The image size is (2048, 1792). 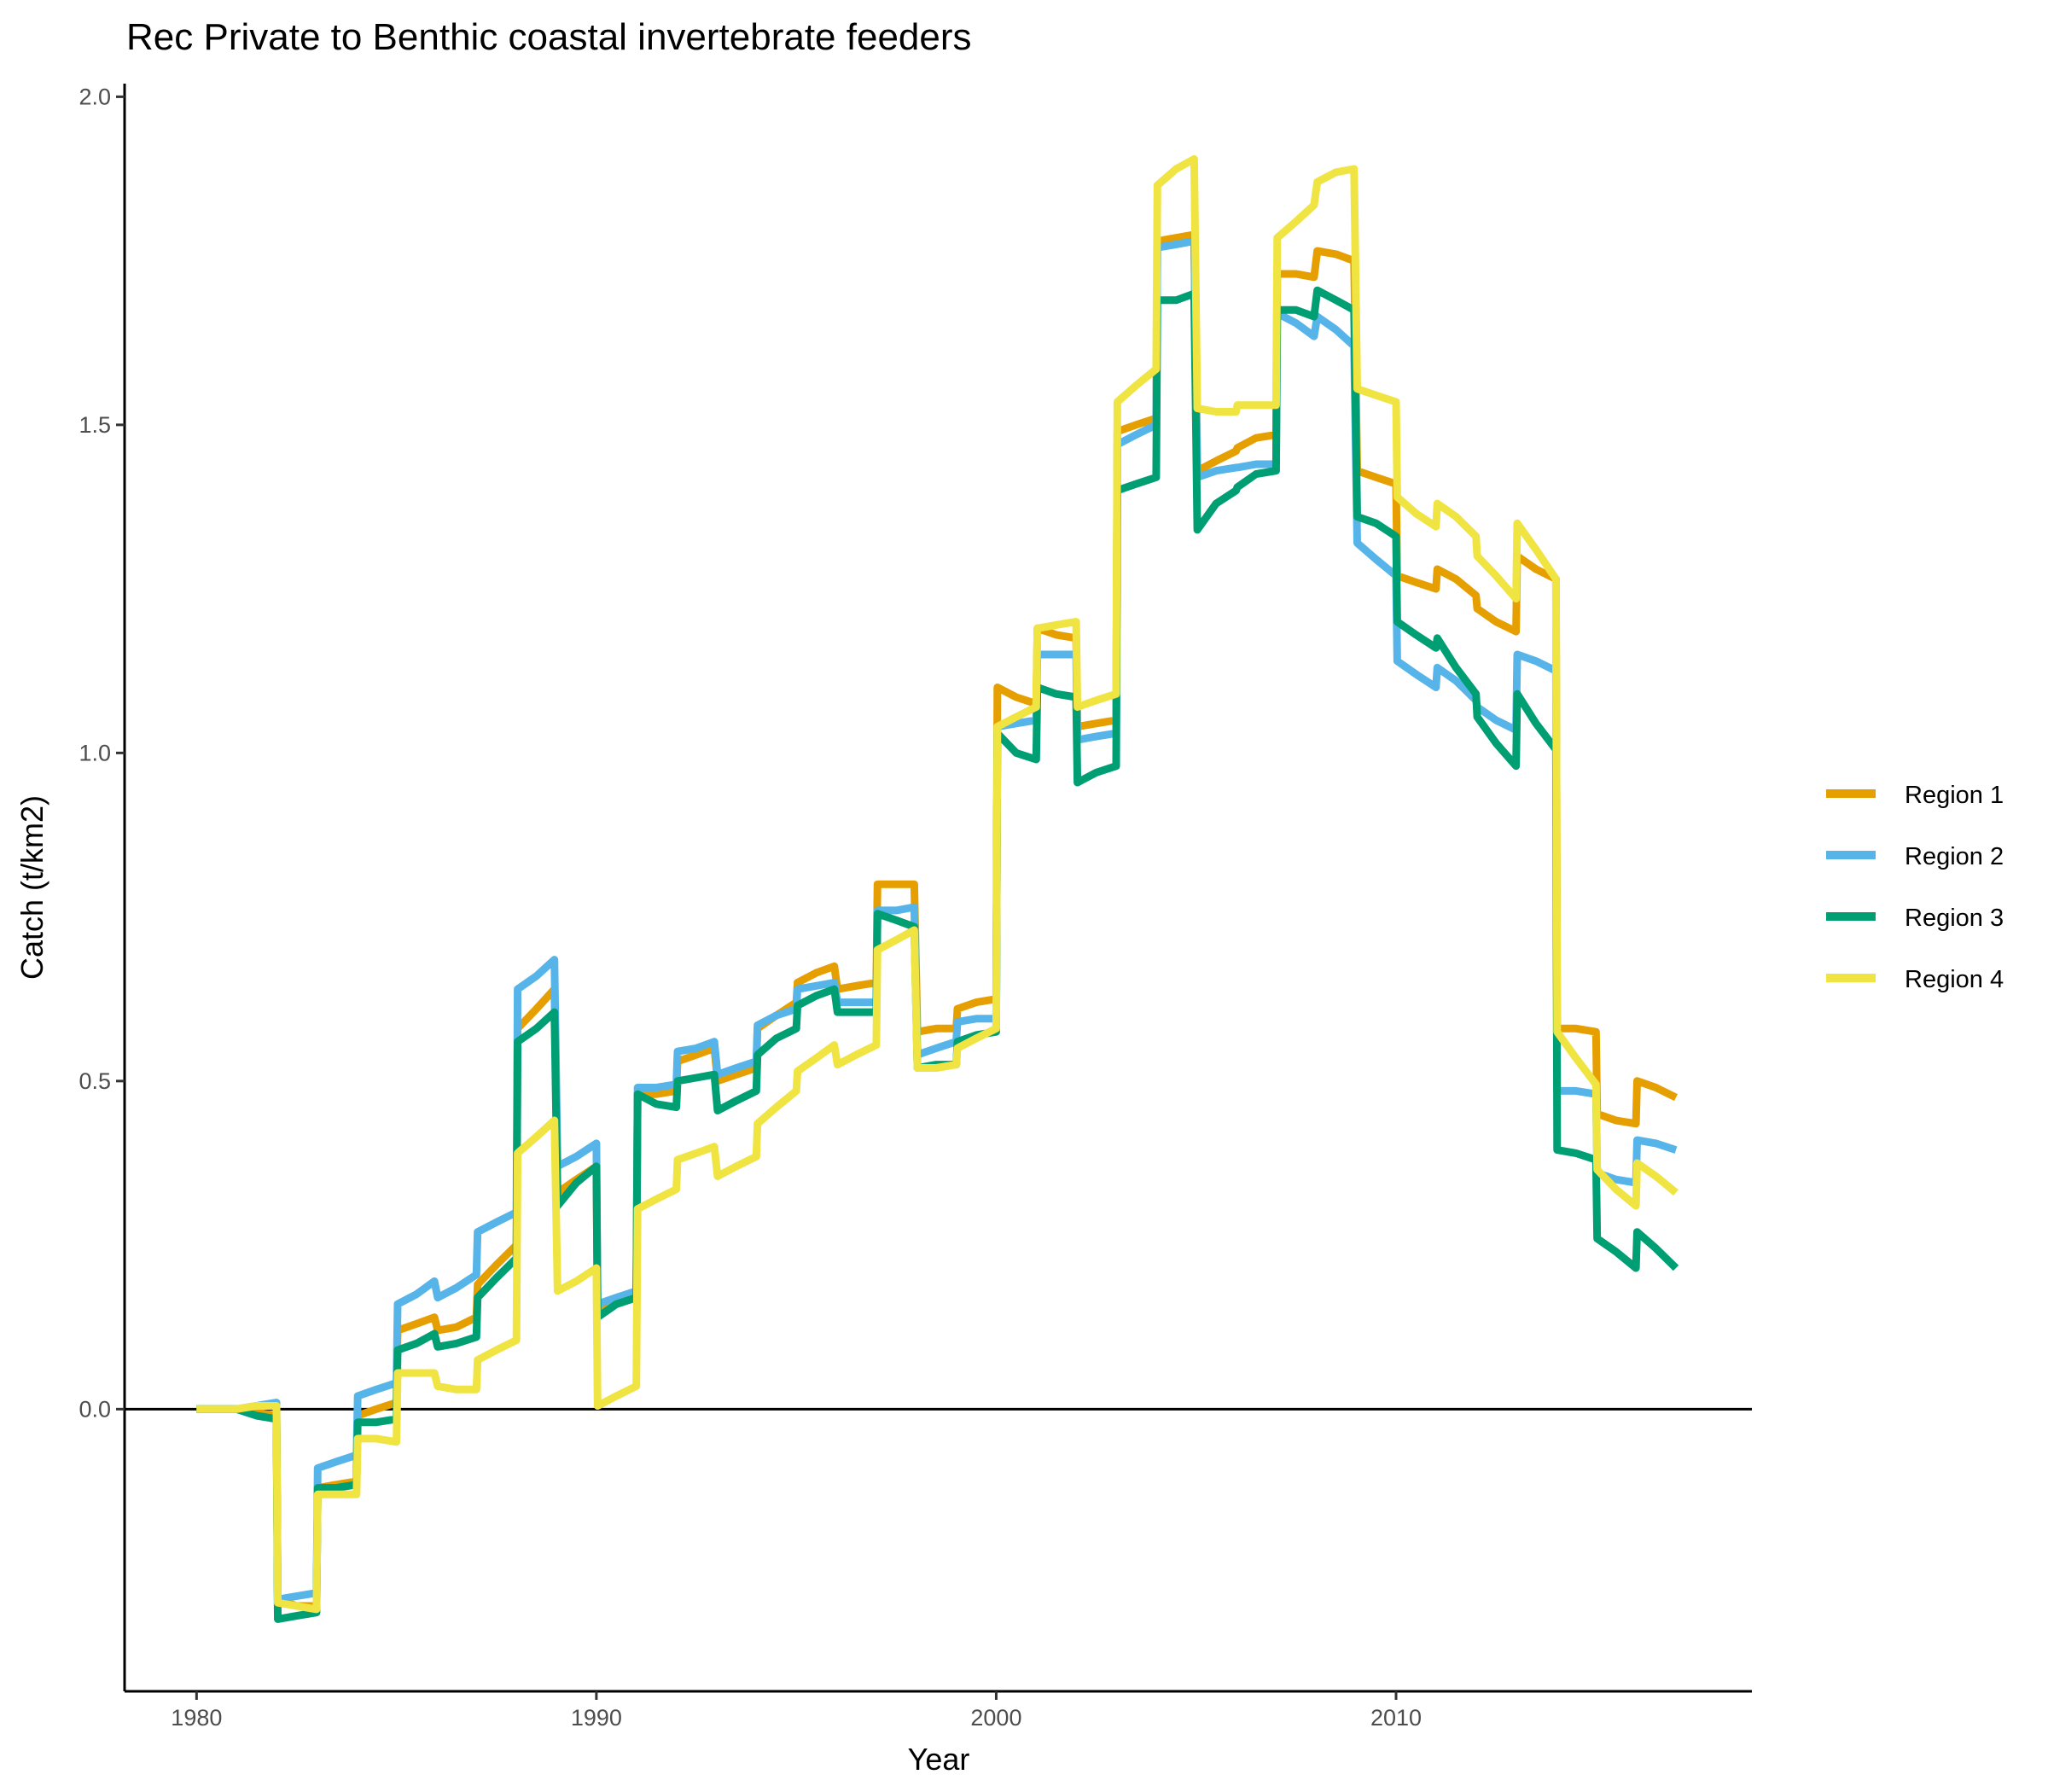 What do you see at coordinates (996, 1718) in the screenshot?
I see `x-tick-label: 2000` at bounding box center [996, 1718].